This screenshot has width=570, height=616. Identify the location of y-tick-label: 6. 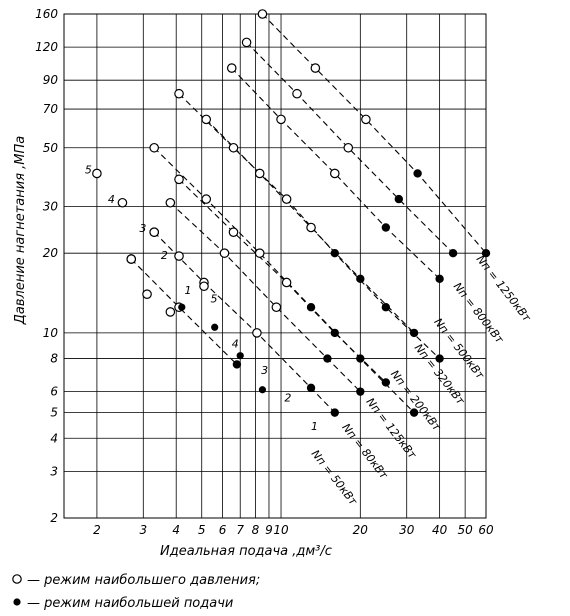
(54, 392).